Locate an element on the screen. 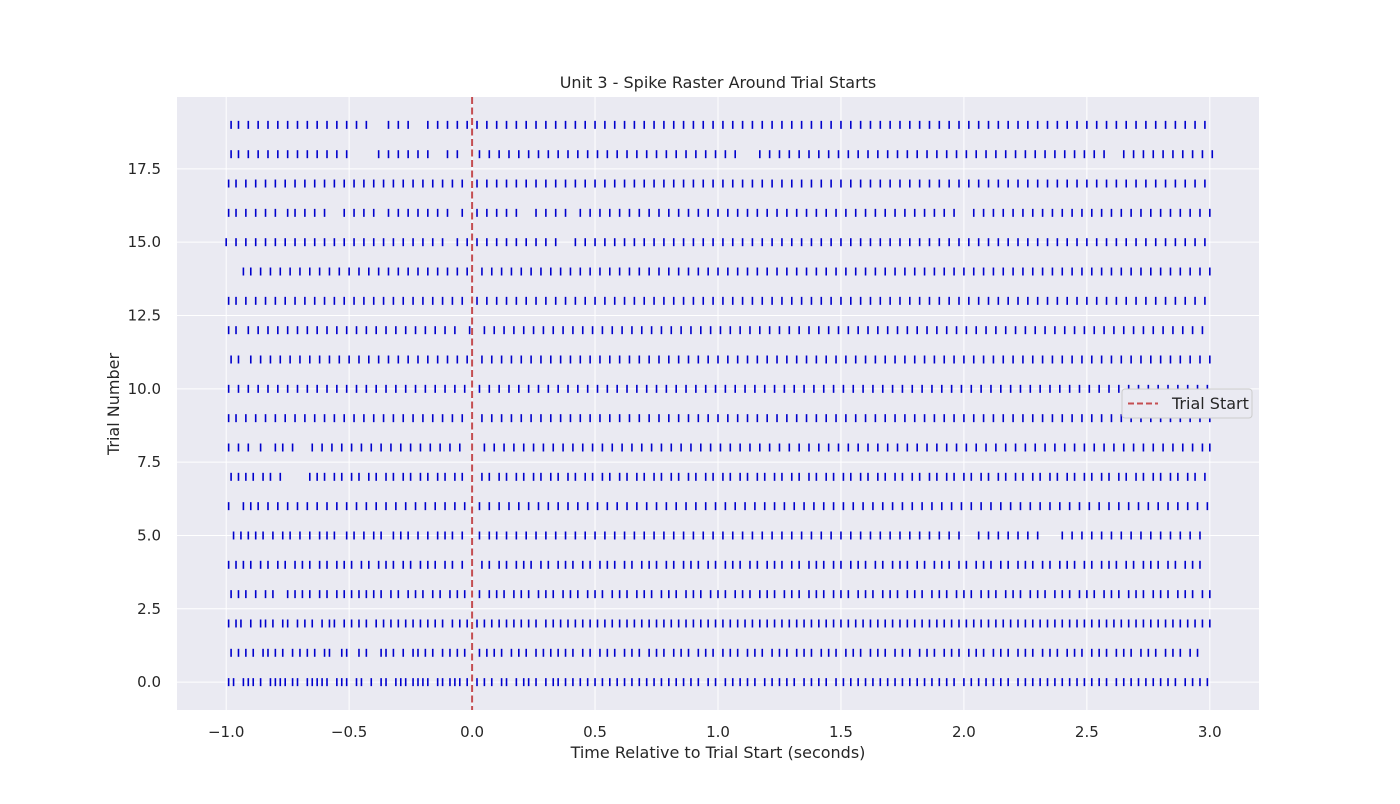  x-tick-labels: −1.0 −0.5 0.0 0.5 1.0 1.5 2.0 2.5 3.0 is located at coordinates (715, 732).